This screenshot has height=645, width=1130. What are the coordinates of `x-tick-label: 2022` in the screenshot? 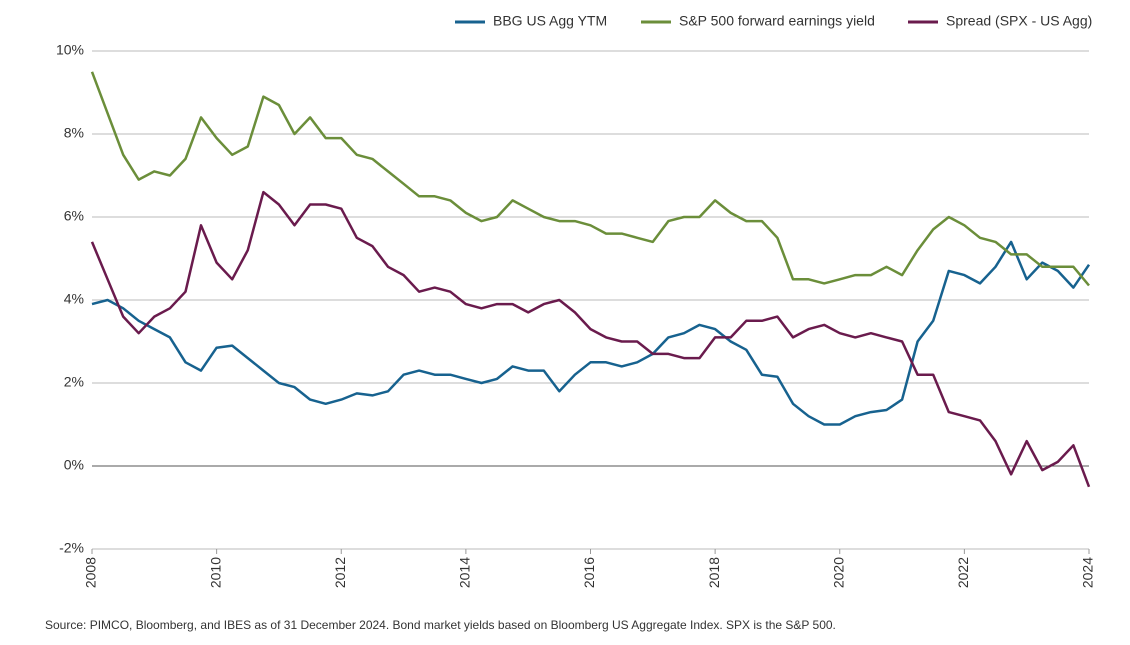 It's located at (963, 572).